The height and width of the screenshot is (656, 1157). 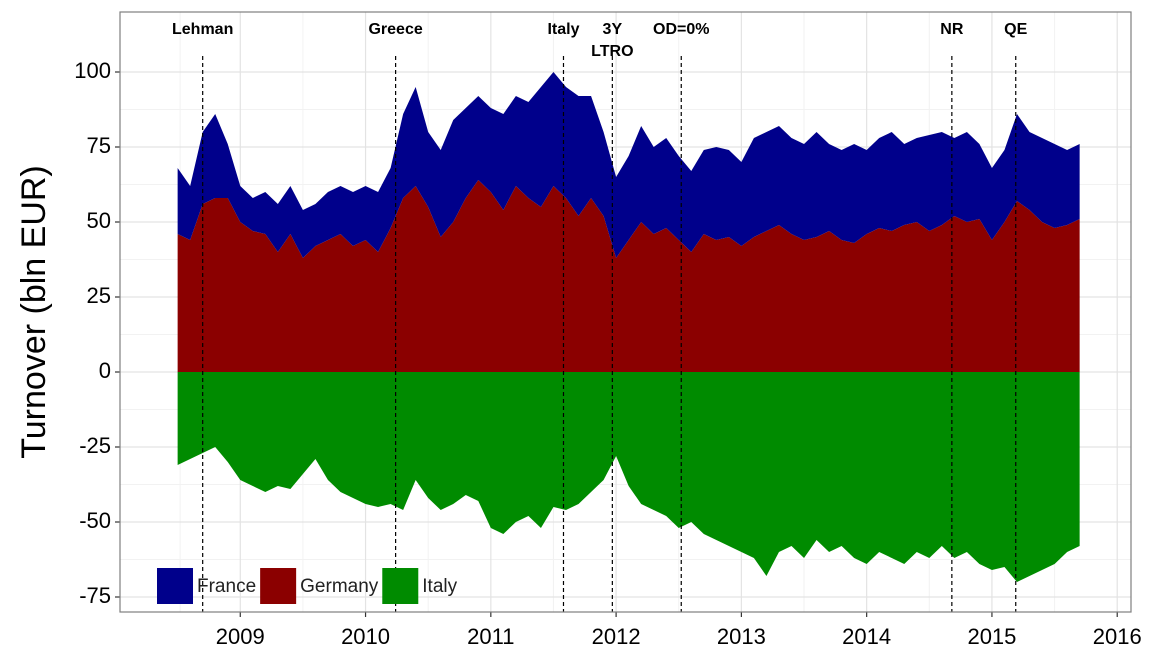 What do you see at coordinates (866, 636) in the screenshot?
I see `x-tick-label: 2014` at bounding box center [866, 636].